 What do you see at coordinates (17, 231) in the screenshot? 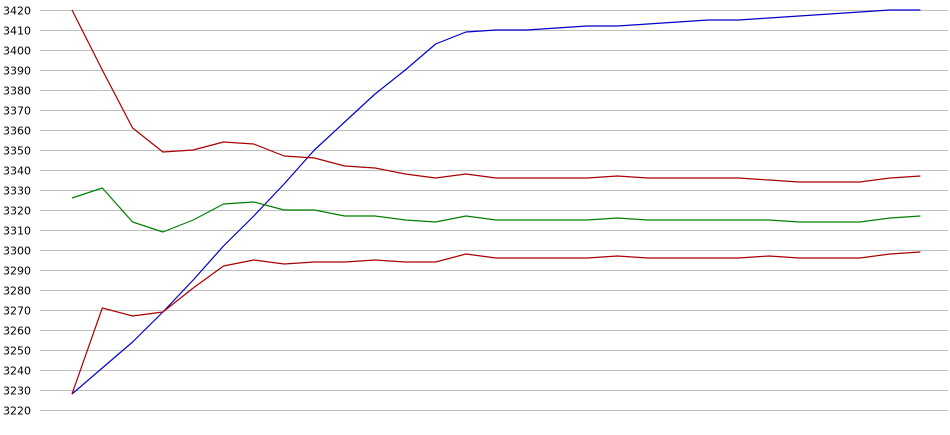
I see `y-tick-label: 3310` at bounding box center [17, 231].